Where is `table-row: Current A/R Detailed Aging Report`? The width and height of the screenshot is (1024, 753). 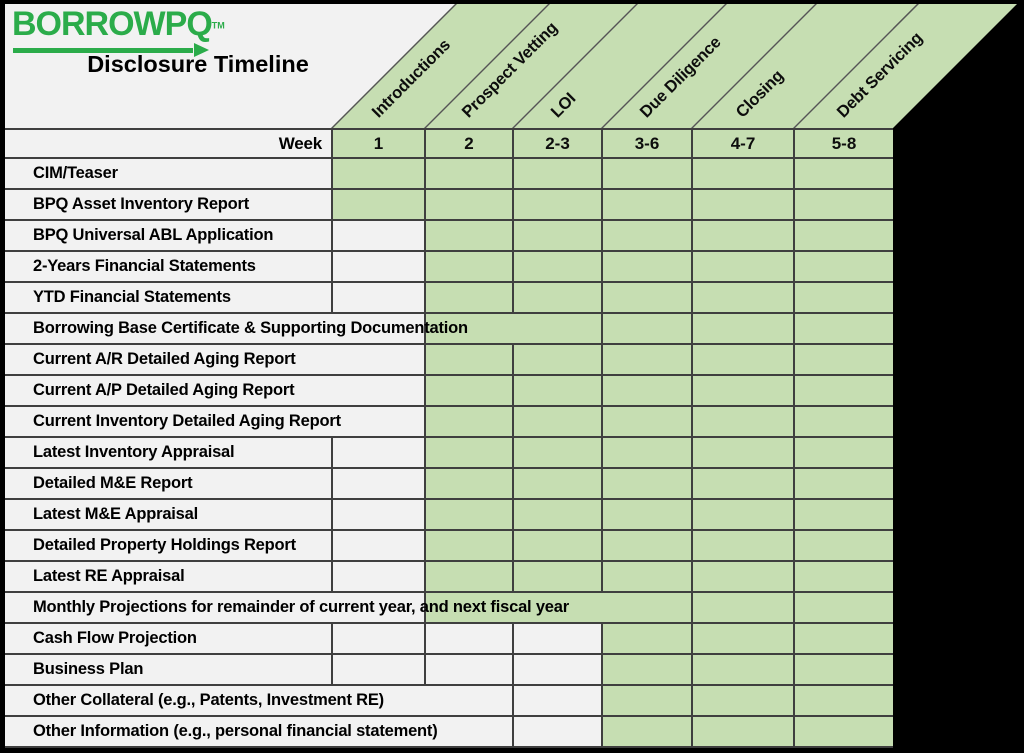 table-row: Current A/R Detailed Aging Report is located at coordinates (449, 360).